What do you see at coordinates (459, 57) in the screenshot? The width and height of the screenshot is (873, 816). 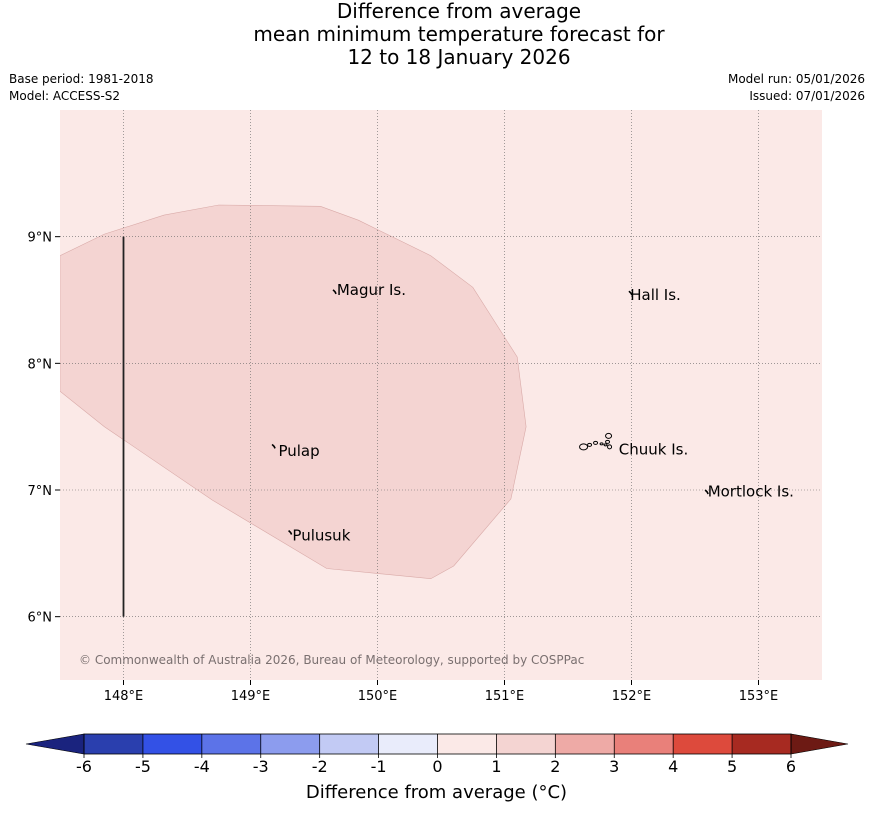 I see `title-line-3: 12 to 18 January 2026` at bounding box center [459, 57].